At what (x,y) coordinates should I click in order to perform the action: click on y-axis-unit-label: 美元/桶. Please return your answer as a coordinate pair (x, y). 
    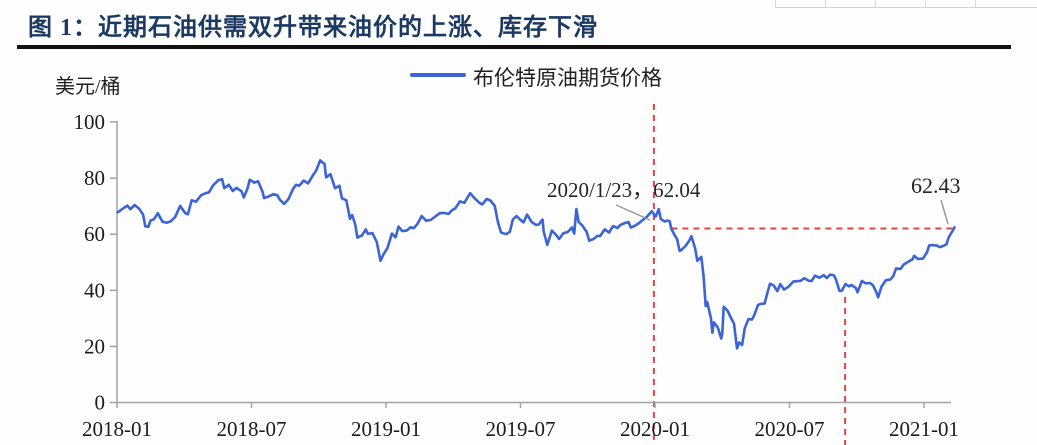
    Looking at the image, I should click on (88, 87).